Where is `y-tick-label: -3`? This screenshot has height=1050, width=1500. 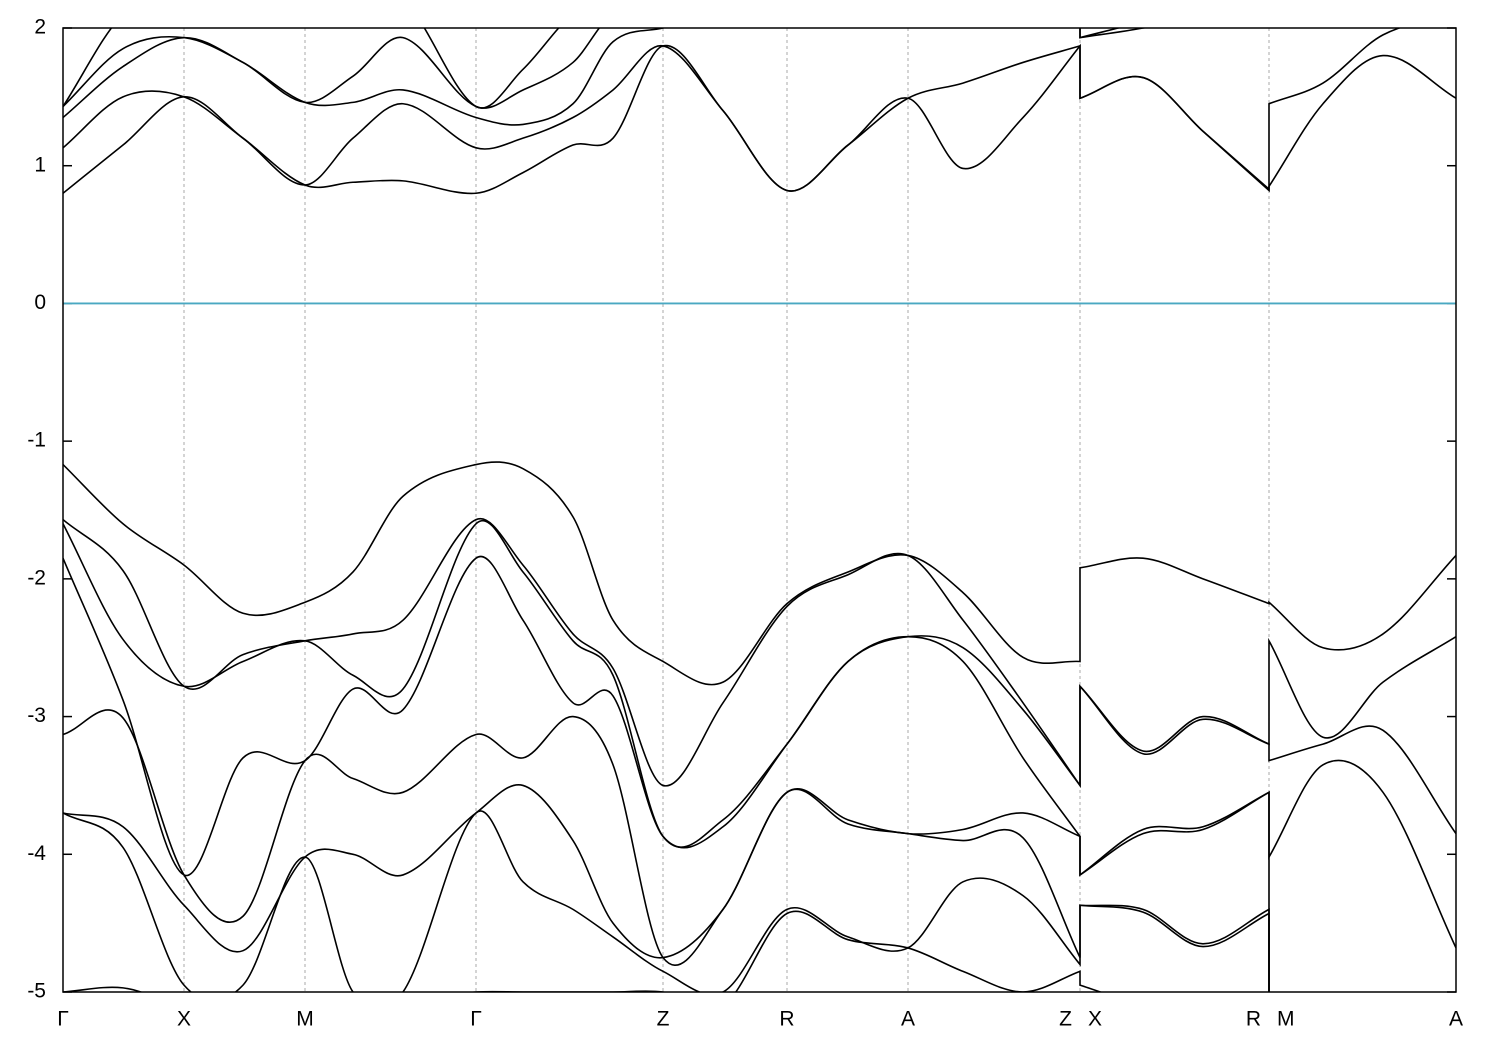
y-tick-label: -3 is located at coordinates (36, 715).